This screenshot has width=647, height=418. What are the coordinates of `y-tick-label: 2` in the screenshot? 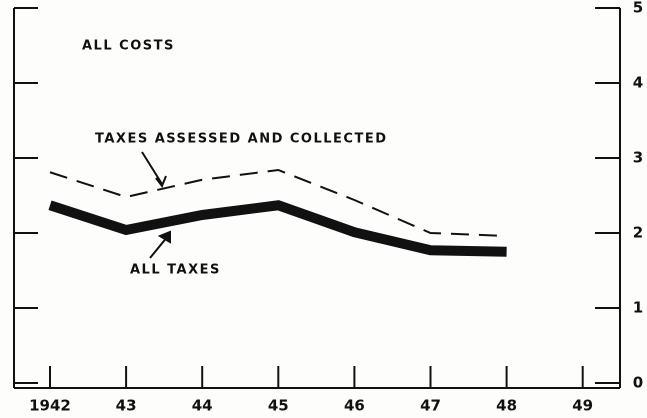 It's located at (638, 233).